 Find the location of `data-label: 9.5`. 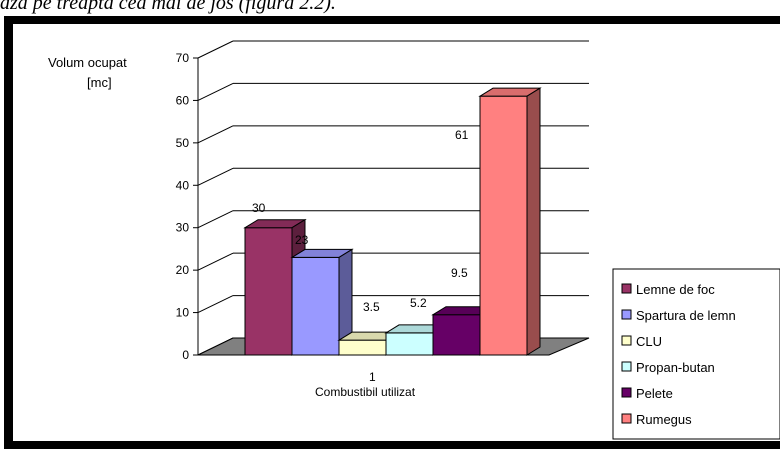

data-label: 9.5 is located at coordinates (459, 273).